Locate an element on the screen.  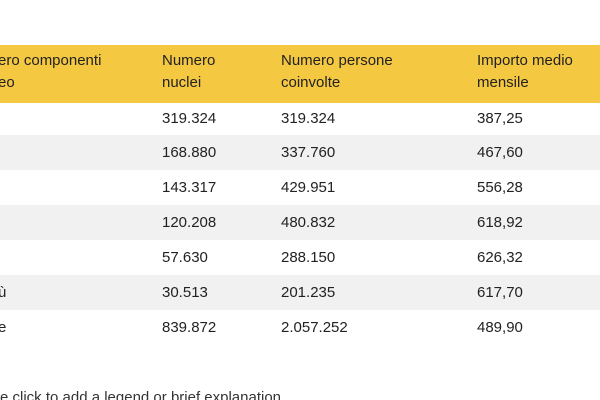
header-cell: Importo medio mensile is located at coordinates (525, 71).